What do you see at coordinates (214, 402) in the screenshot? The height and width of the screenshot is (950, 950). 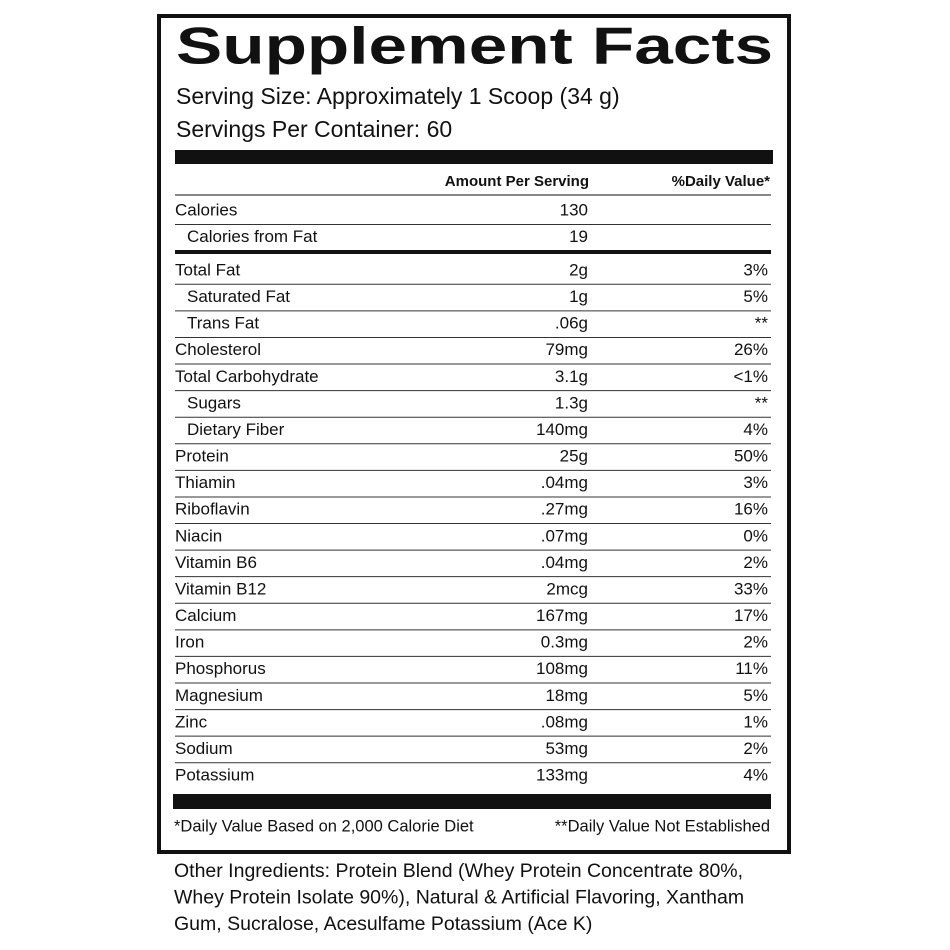 I see `nutrient-name: Sugars` at bounding box center [214, 402].